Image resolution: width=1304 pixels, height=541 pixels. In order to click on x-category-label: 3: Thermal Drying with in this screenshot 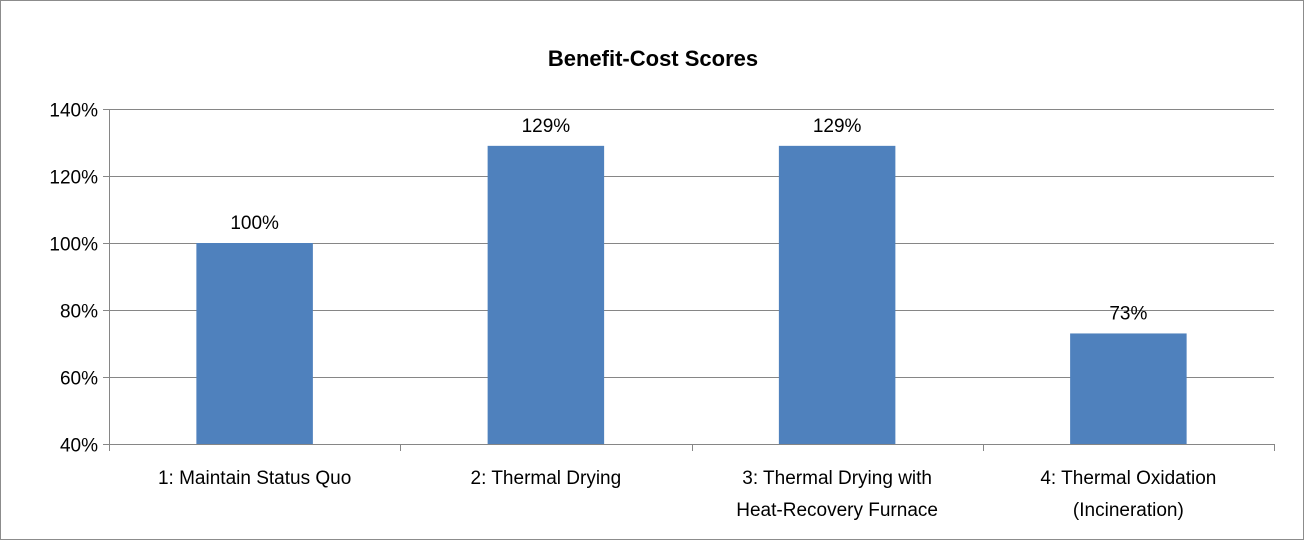, I will do `click(837, 478)`.